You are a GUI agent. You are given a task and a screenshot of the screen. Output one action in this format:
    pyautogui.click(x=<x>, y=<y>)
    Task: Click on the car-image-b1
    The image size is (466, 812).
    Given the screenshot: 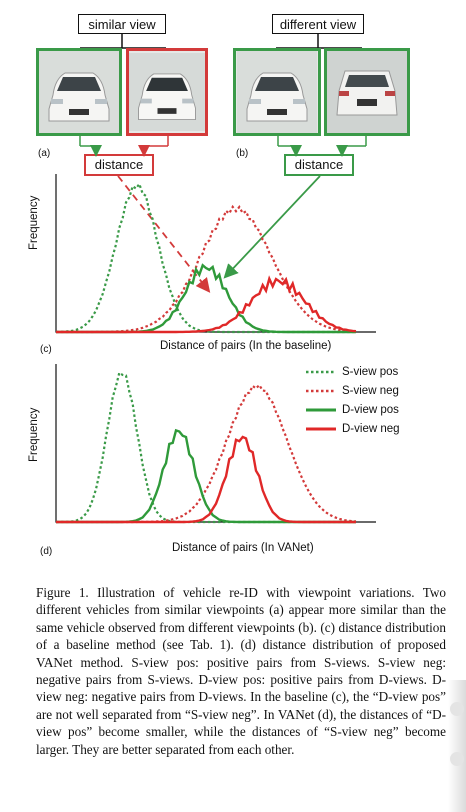 What is the action you would take?
    pyautogui.click(x=277, y=92)
    